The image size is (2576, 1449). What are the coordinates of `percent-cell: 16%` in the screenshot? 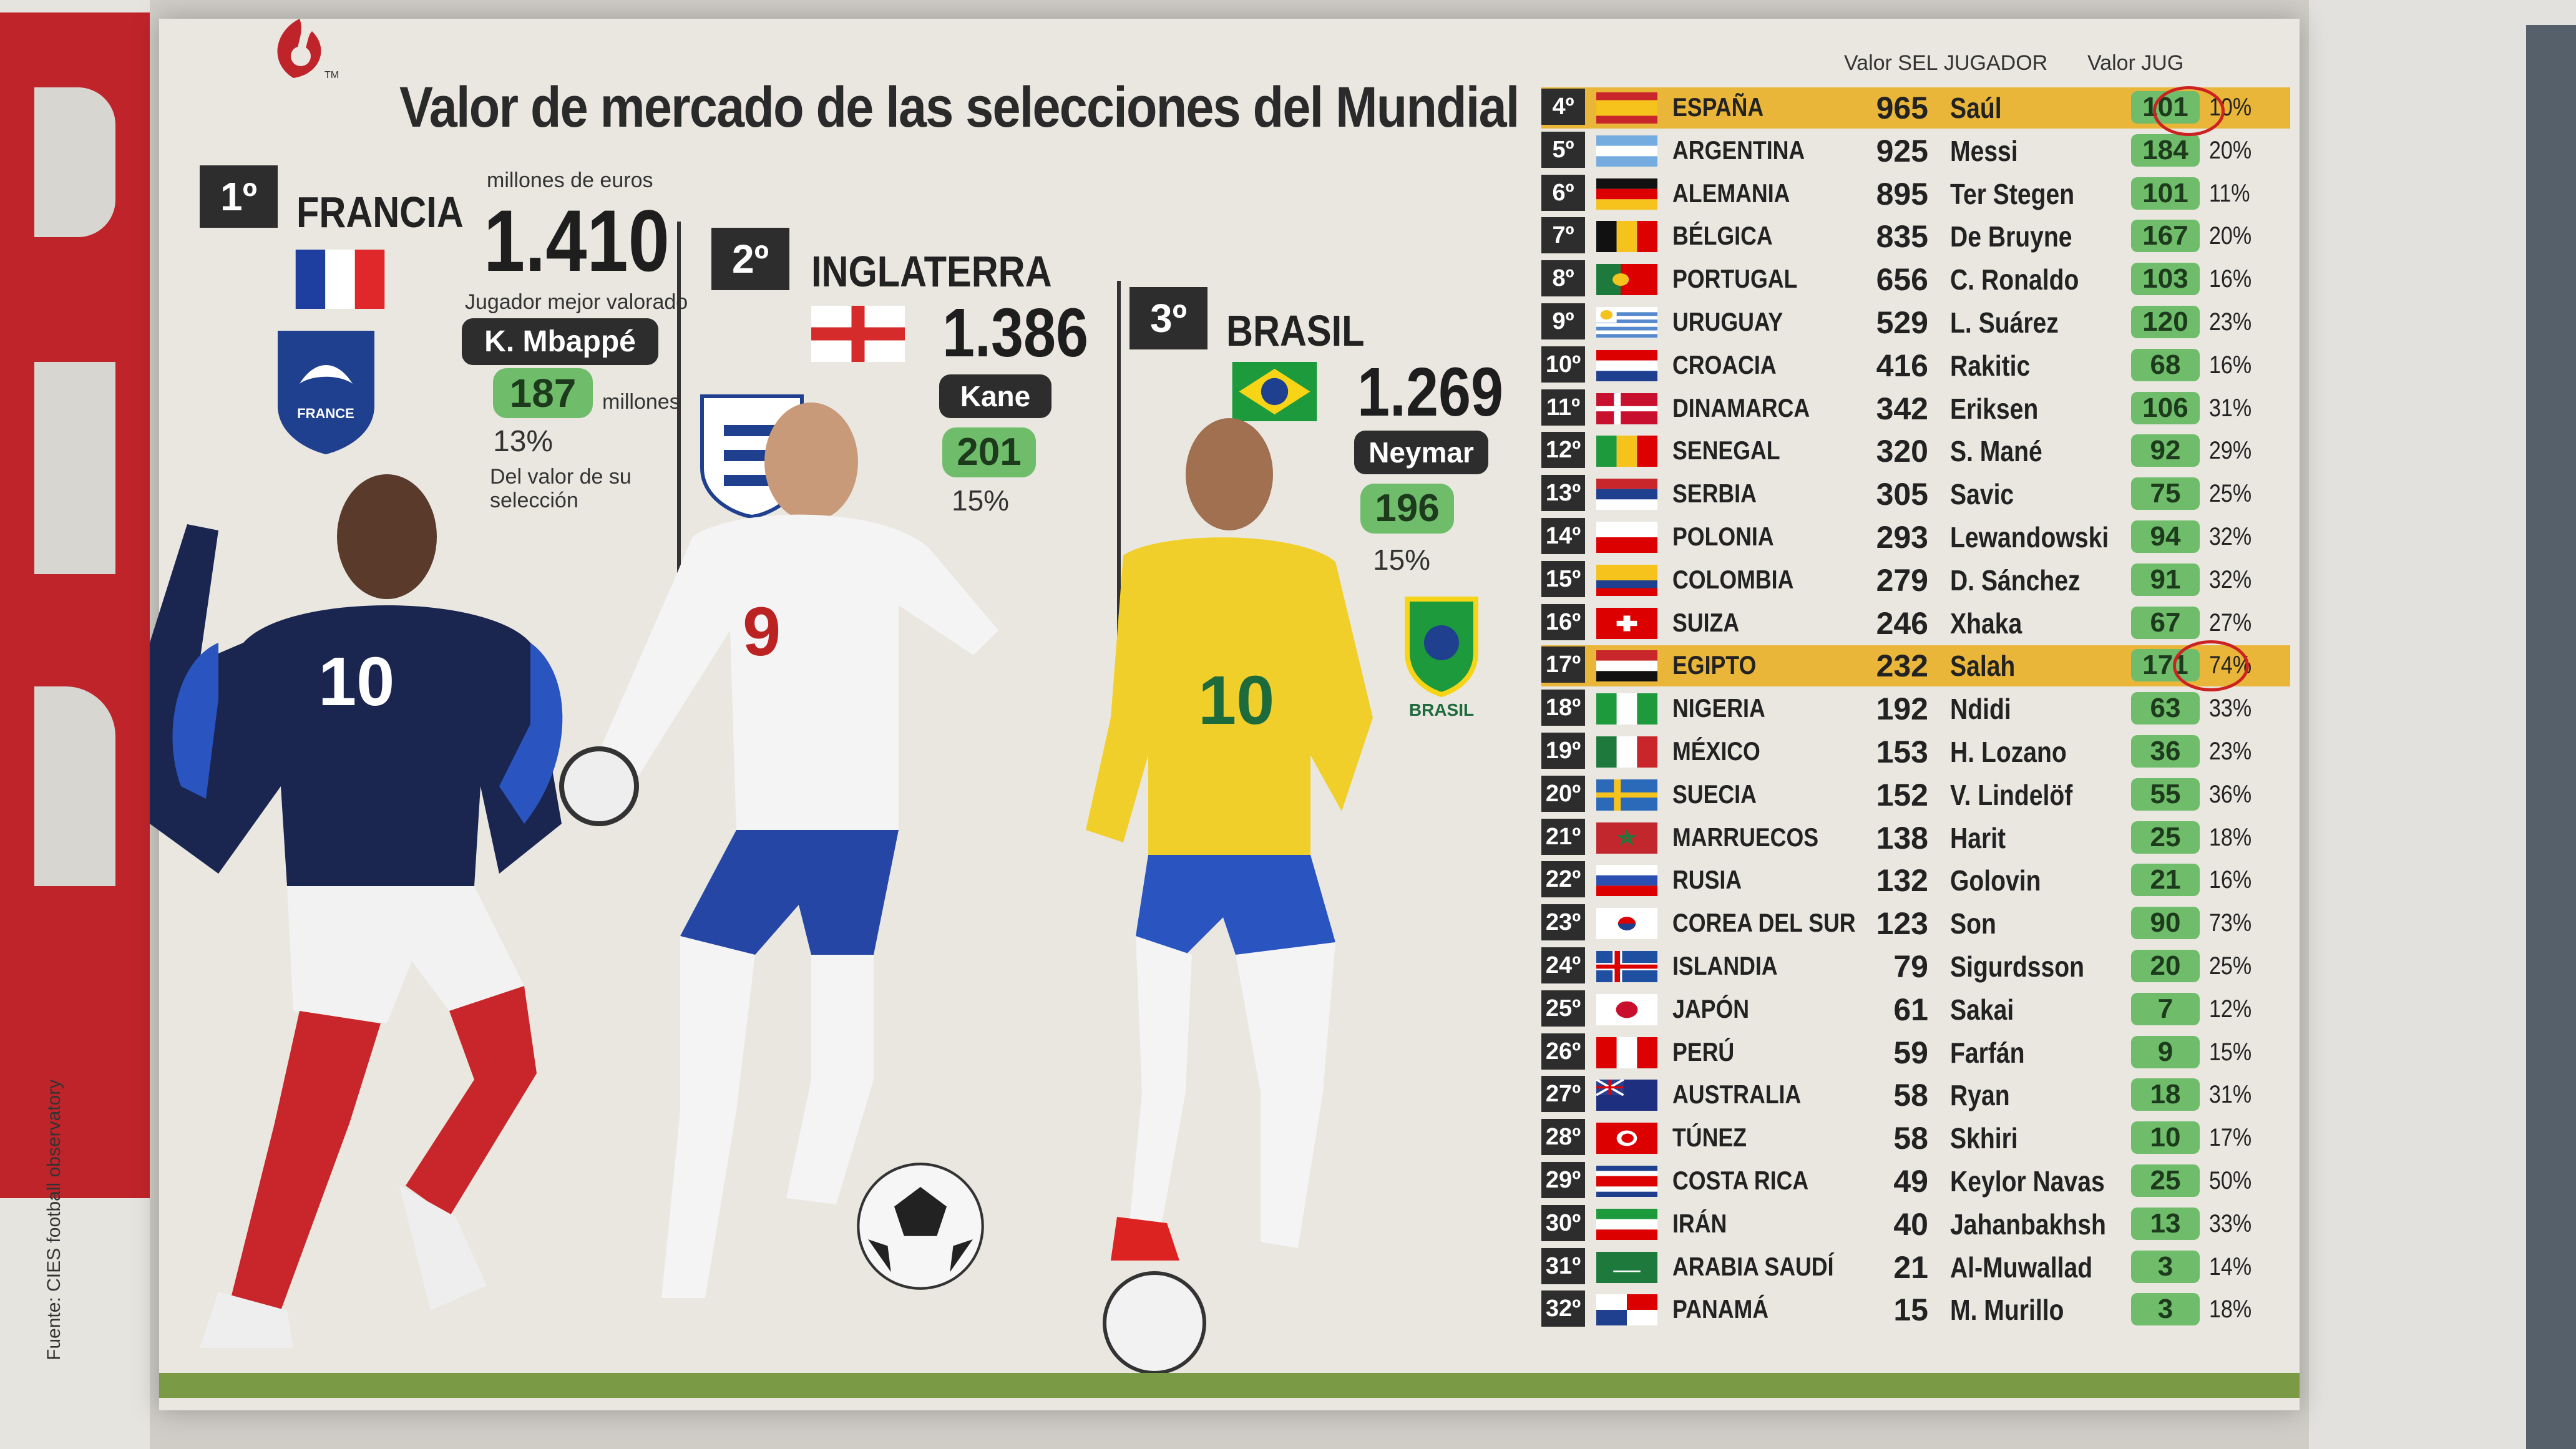 It's located at (2230, 279).